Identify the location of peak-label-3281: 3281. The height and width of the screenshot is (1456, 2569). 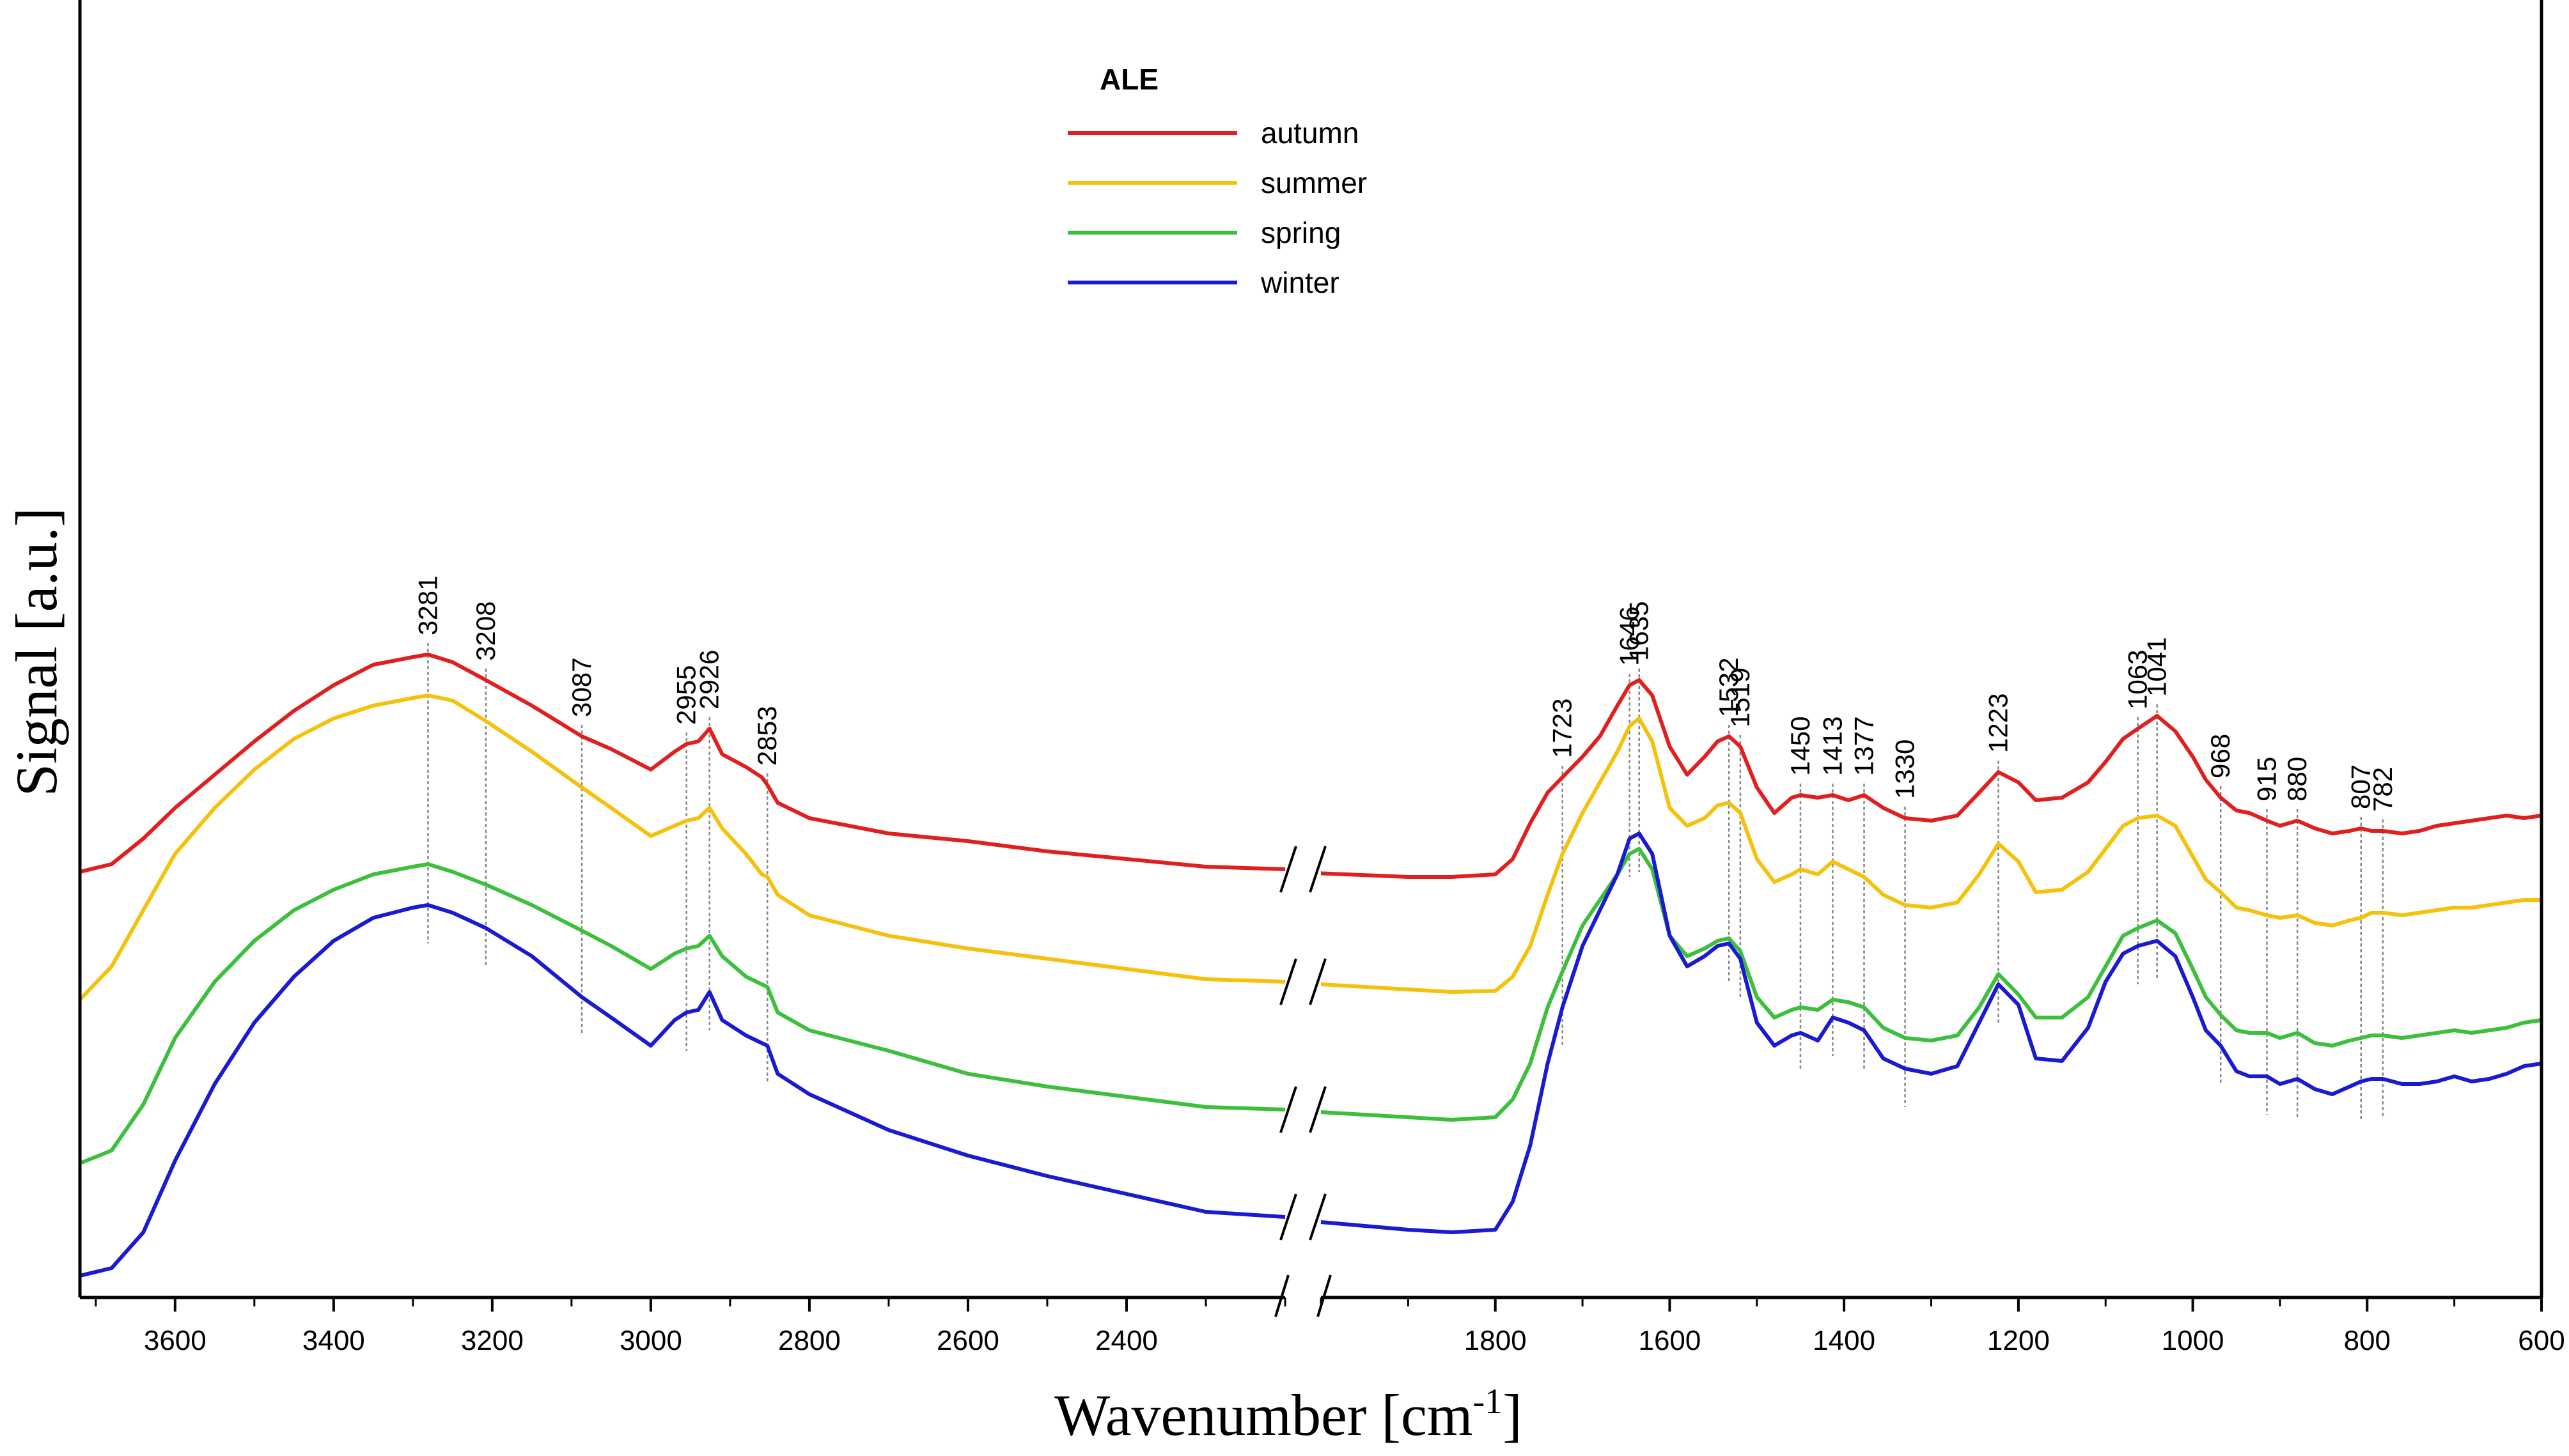
(427, 606).